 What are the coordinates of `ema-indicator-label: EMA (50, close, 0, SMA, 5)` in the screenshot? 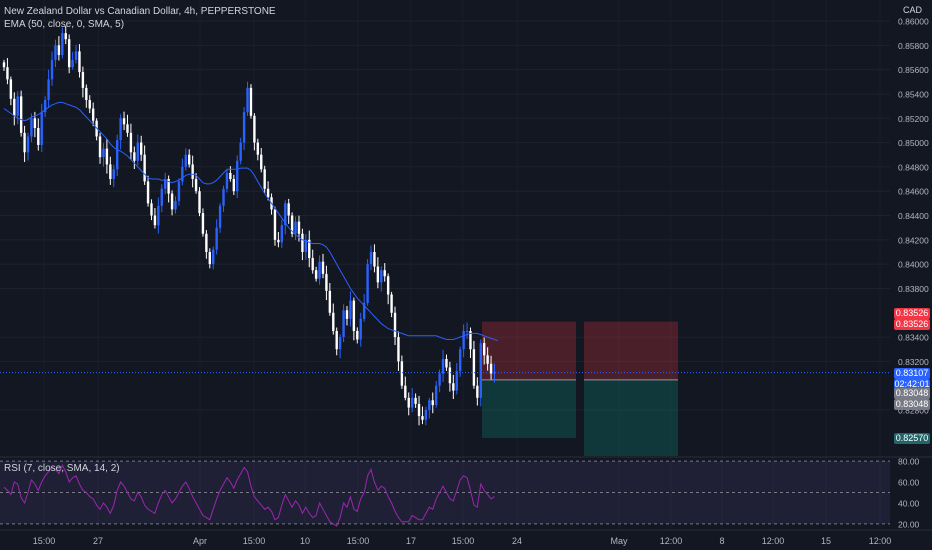 It's located at (64, 24).